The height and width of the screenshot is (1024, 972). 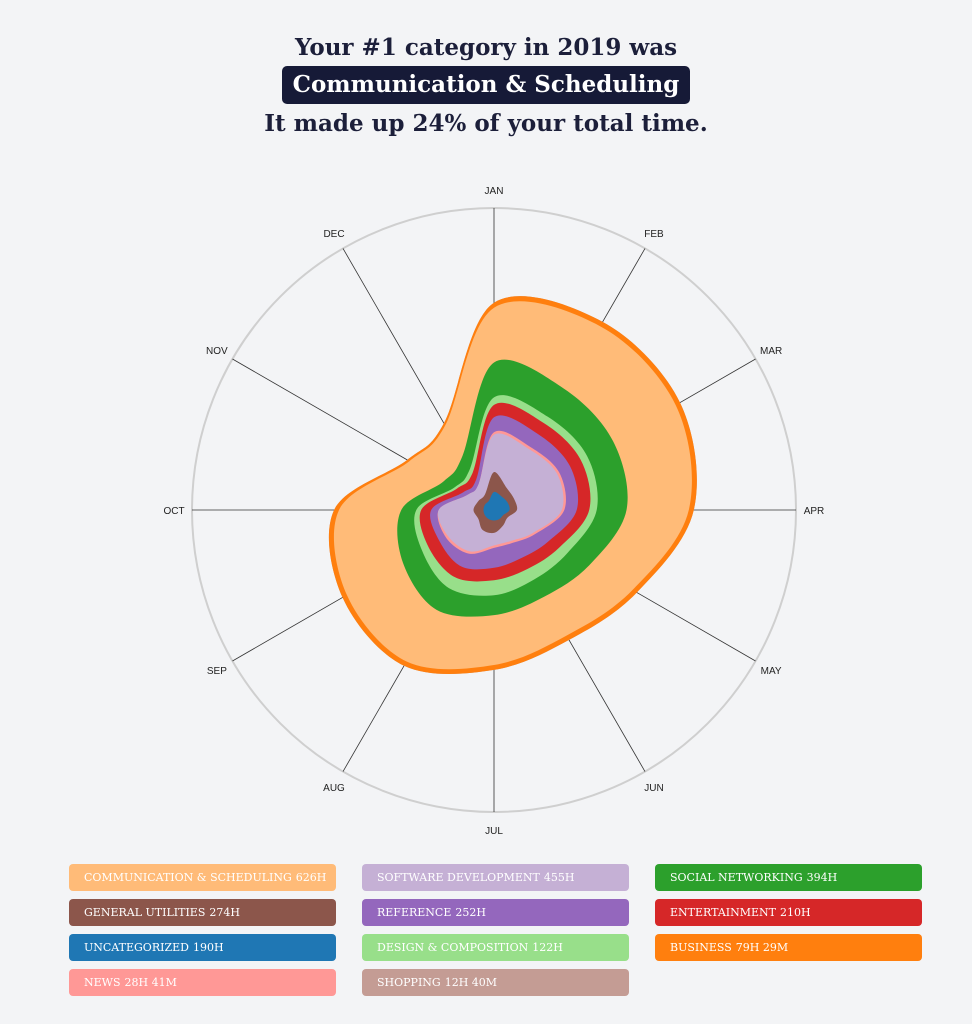 I want to click on legend-item-name: ENTERTAINMENT, so click(x=723, y=912).